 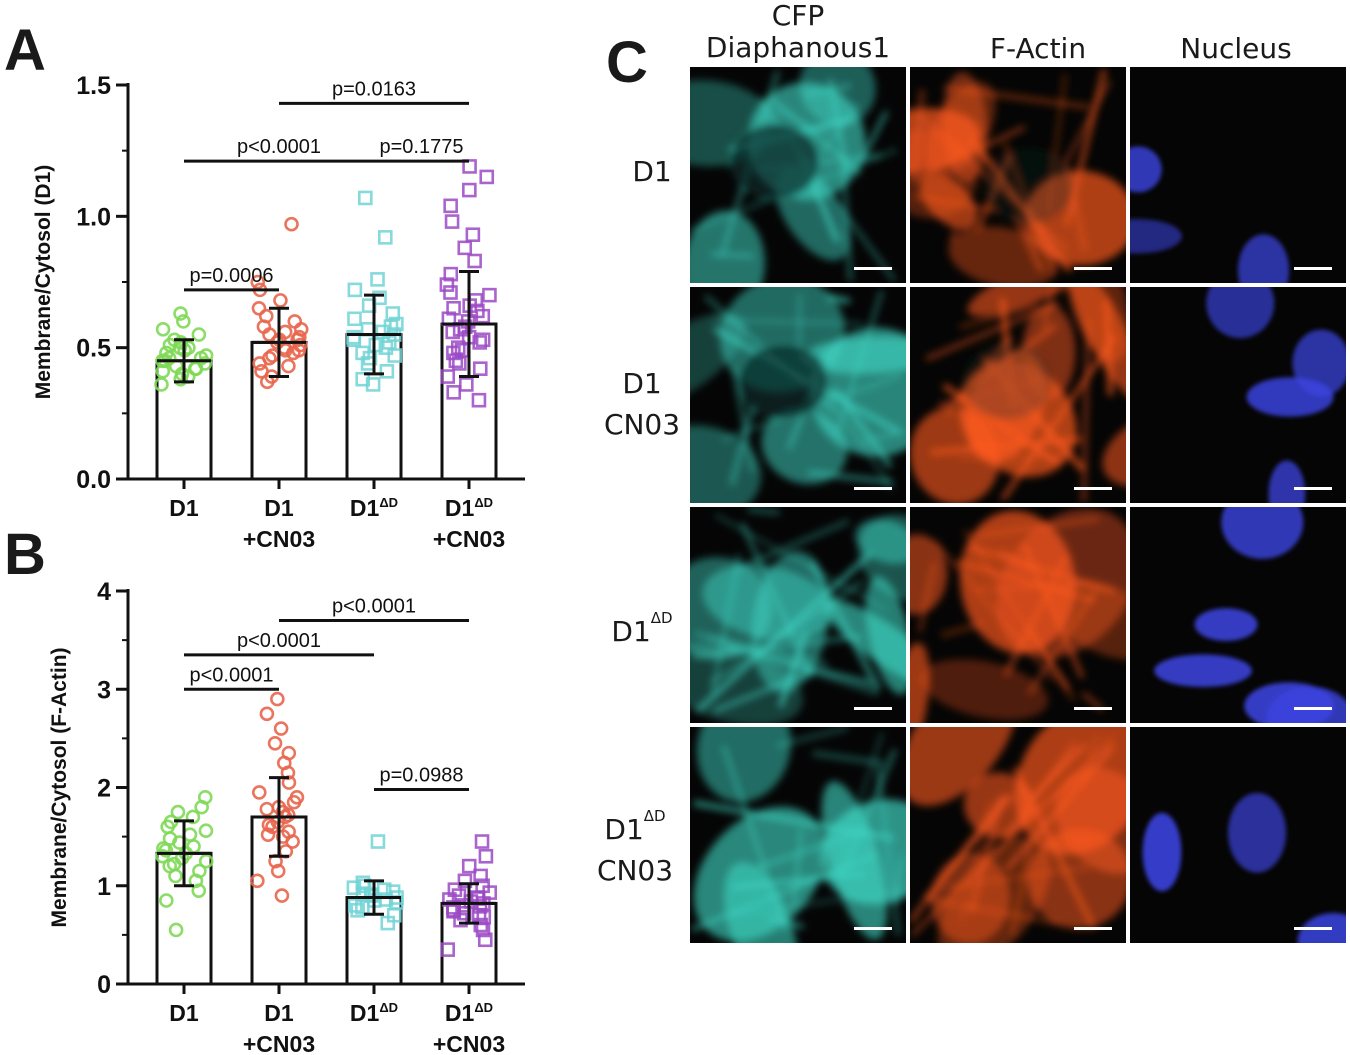 What do you see at coordinates (25, 50) in the screenshot?
I see `panel-a-letter: A` at bounding box center [25, 50].